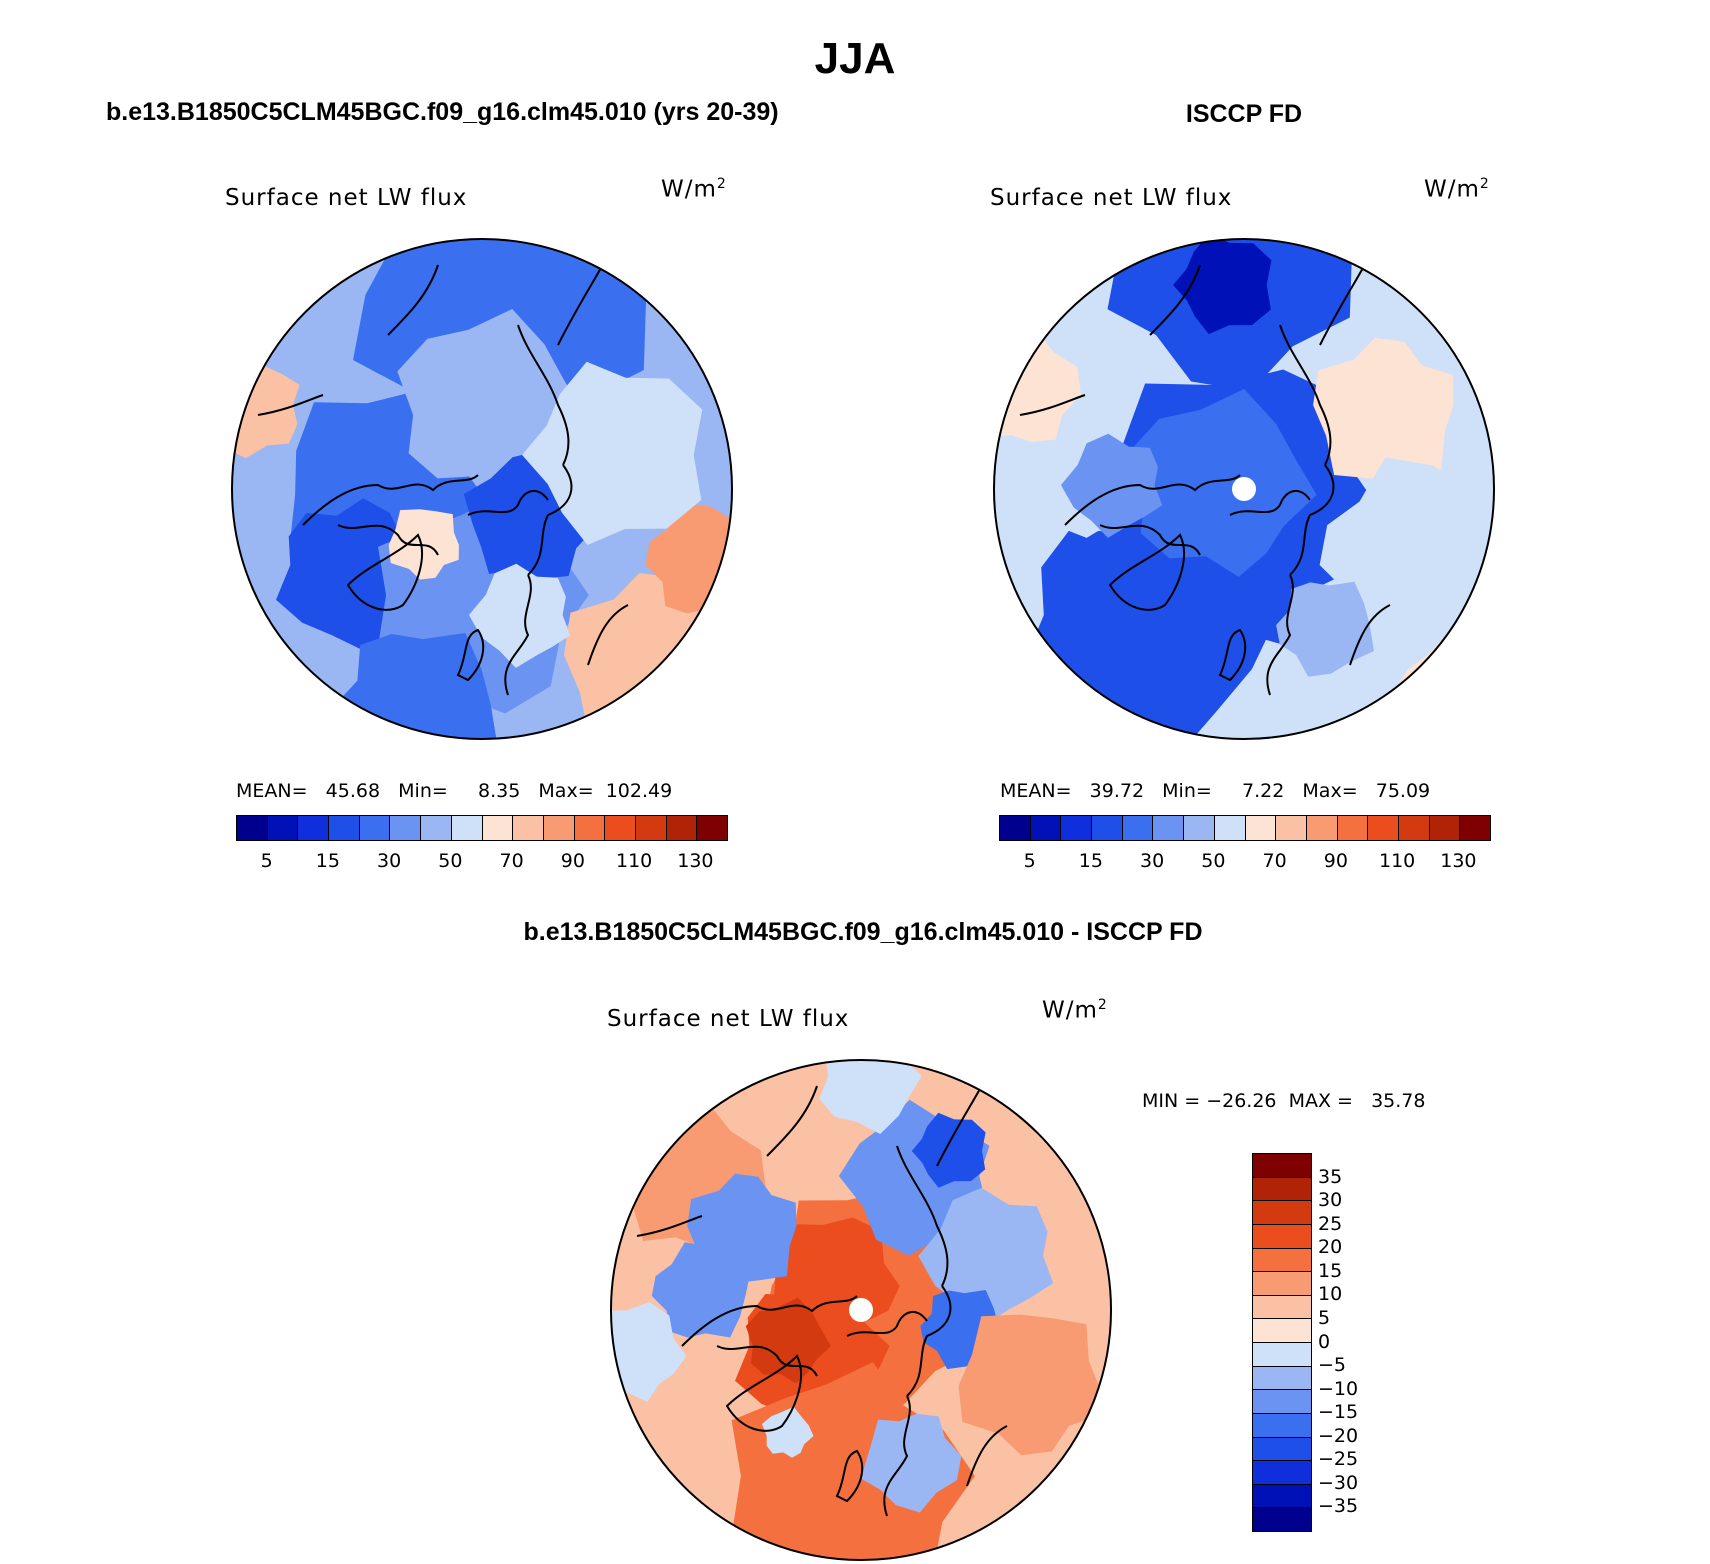 This screenshot has width=1710, height=1564. I want to click on panel3-plot-label: Surface net LW flux, so click(728, 1019).